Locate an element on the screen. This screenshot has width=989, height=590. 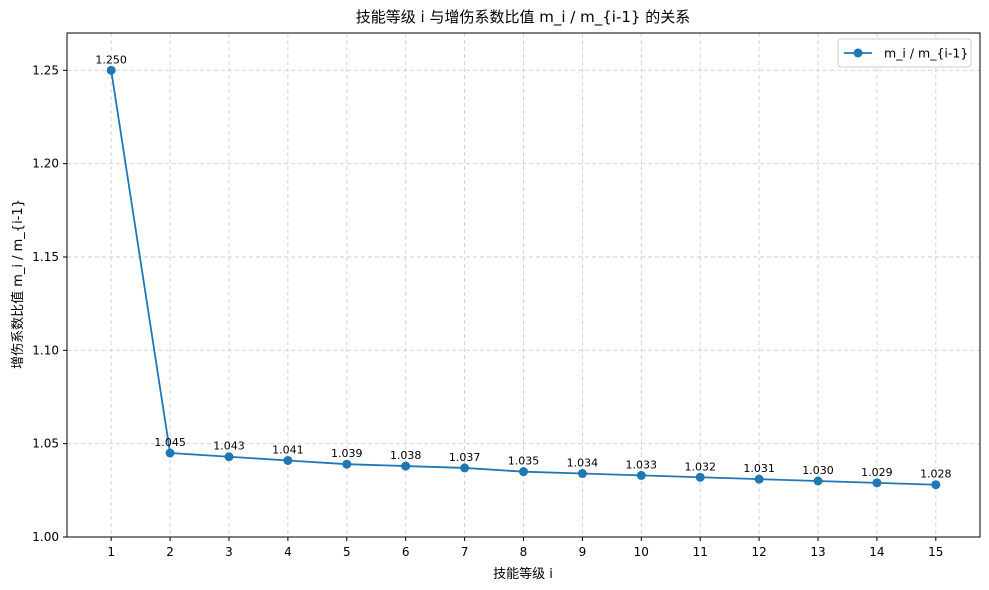
data-label: 1.037 is located at coordinates (465, 457).